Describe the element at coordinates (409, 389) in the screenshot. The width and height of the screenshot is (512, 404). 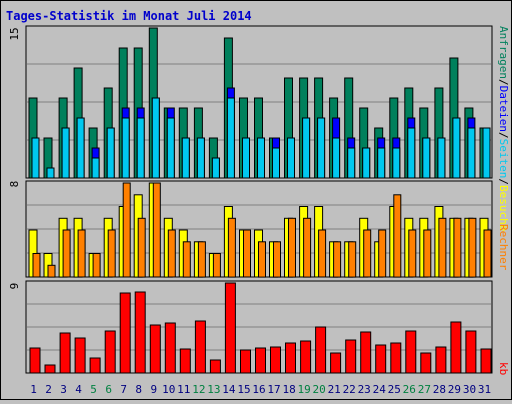
I see `x-tick-label: 26` at that location.